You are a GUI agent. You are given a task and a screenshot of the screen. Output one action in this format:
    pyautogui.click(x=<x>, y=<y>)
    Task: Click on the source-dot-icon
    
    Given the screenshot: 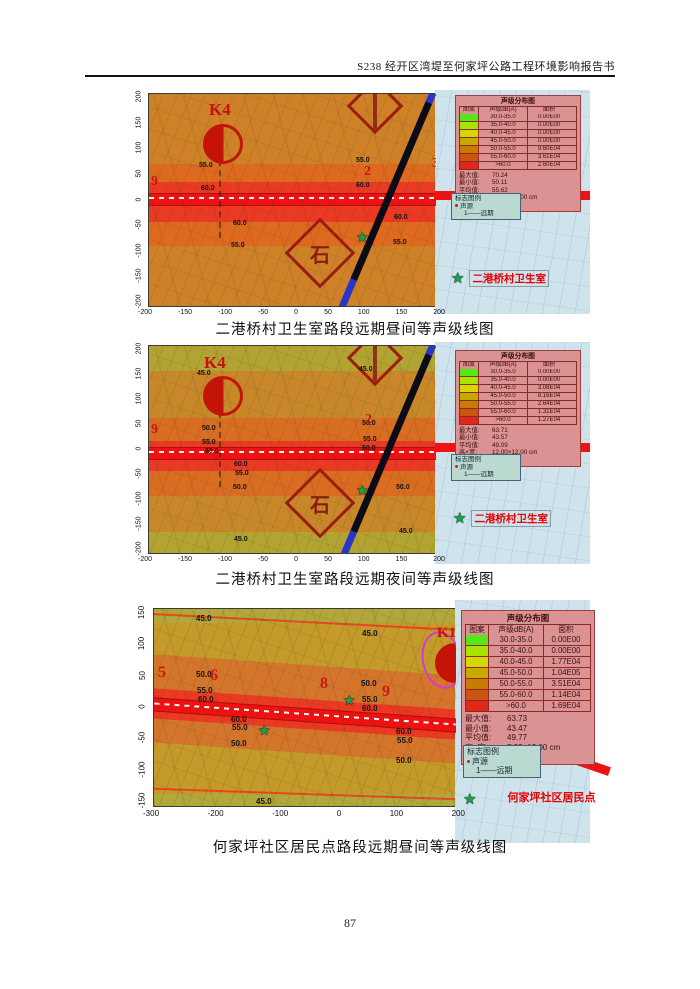 What is the action you would take?
    pyautogui.click(x=468, y=761)
    